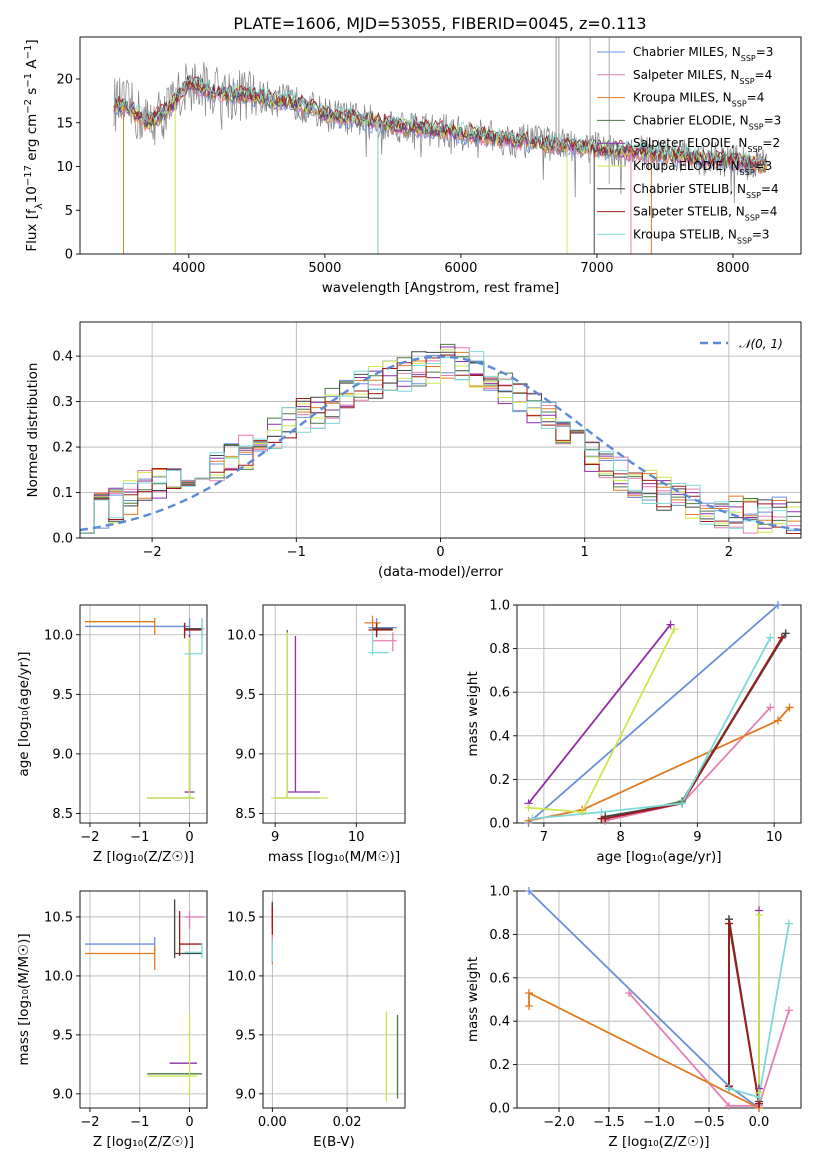 This screenshot has width=819, height=1170. Describe the element at coordinates (62, 357) in the screenshot. I see `y-tick-label: 0.4` at that location.